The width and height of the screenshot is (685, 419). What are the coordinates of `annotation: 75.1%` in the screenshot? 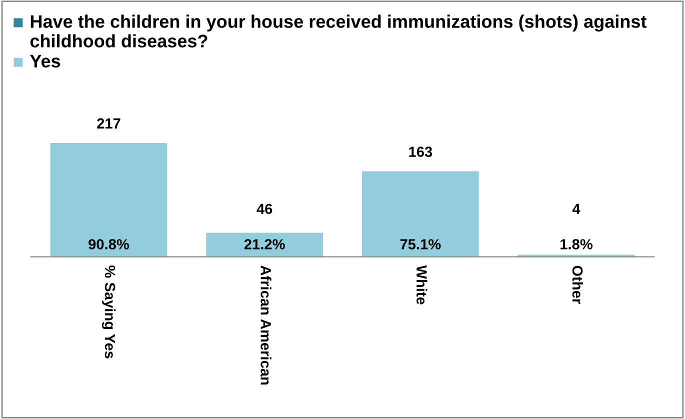 It's located at (420, 244).